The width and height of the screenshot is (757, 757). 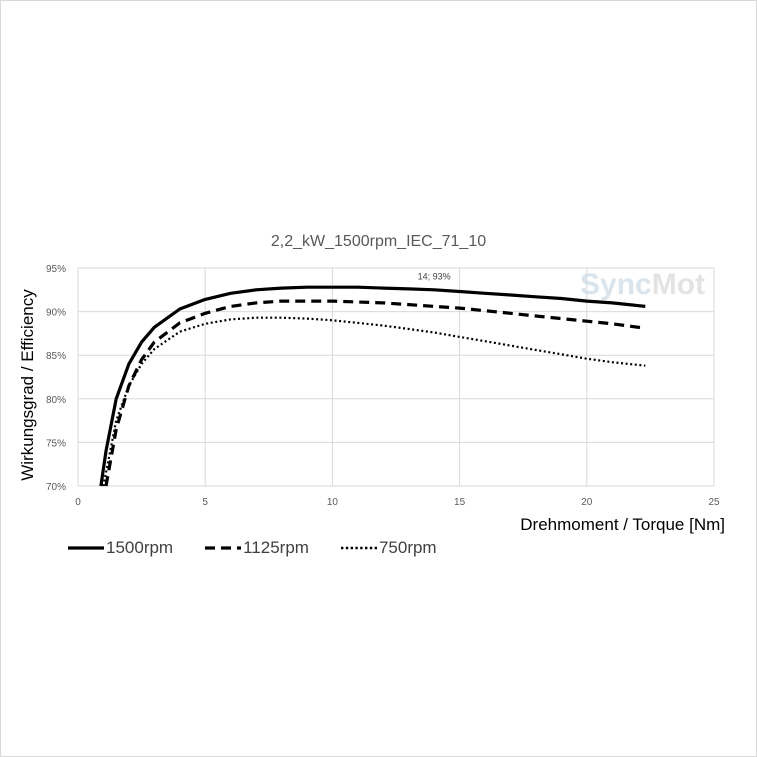 What do you see at coordinates (616, 284) in the screenshot?
I see `watermark-part1: Sync` at bounding box center [616, 284].